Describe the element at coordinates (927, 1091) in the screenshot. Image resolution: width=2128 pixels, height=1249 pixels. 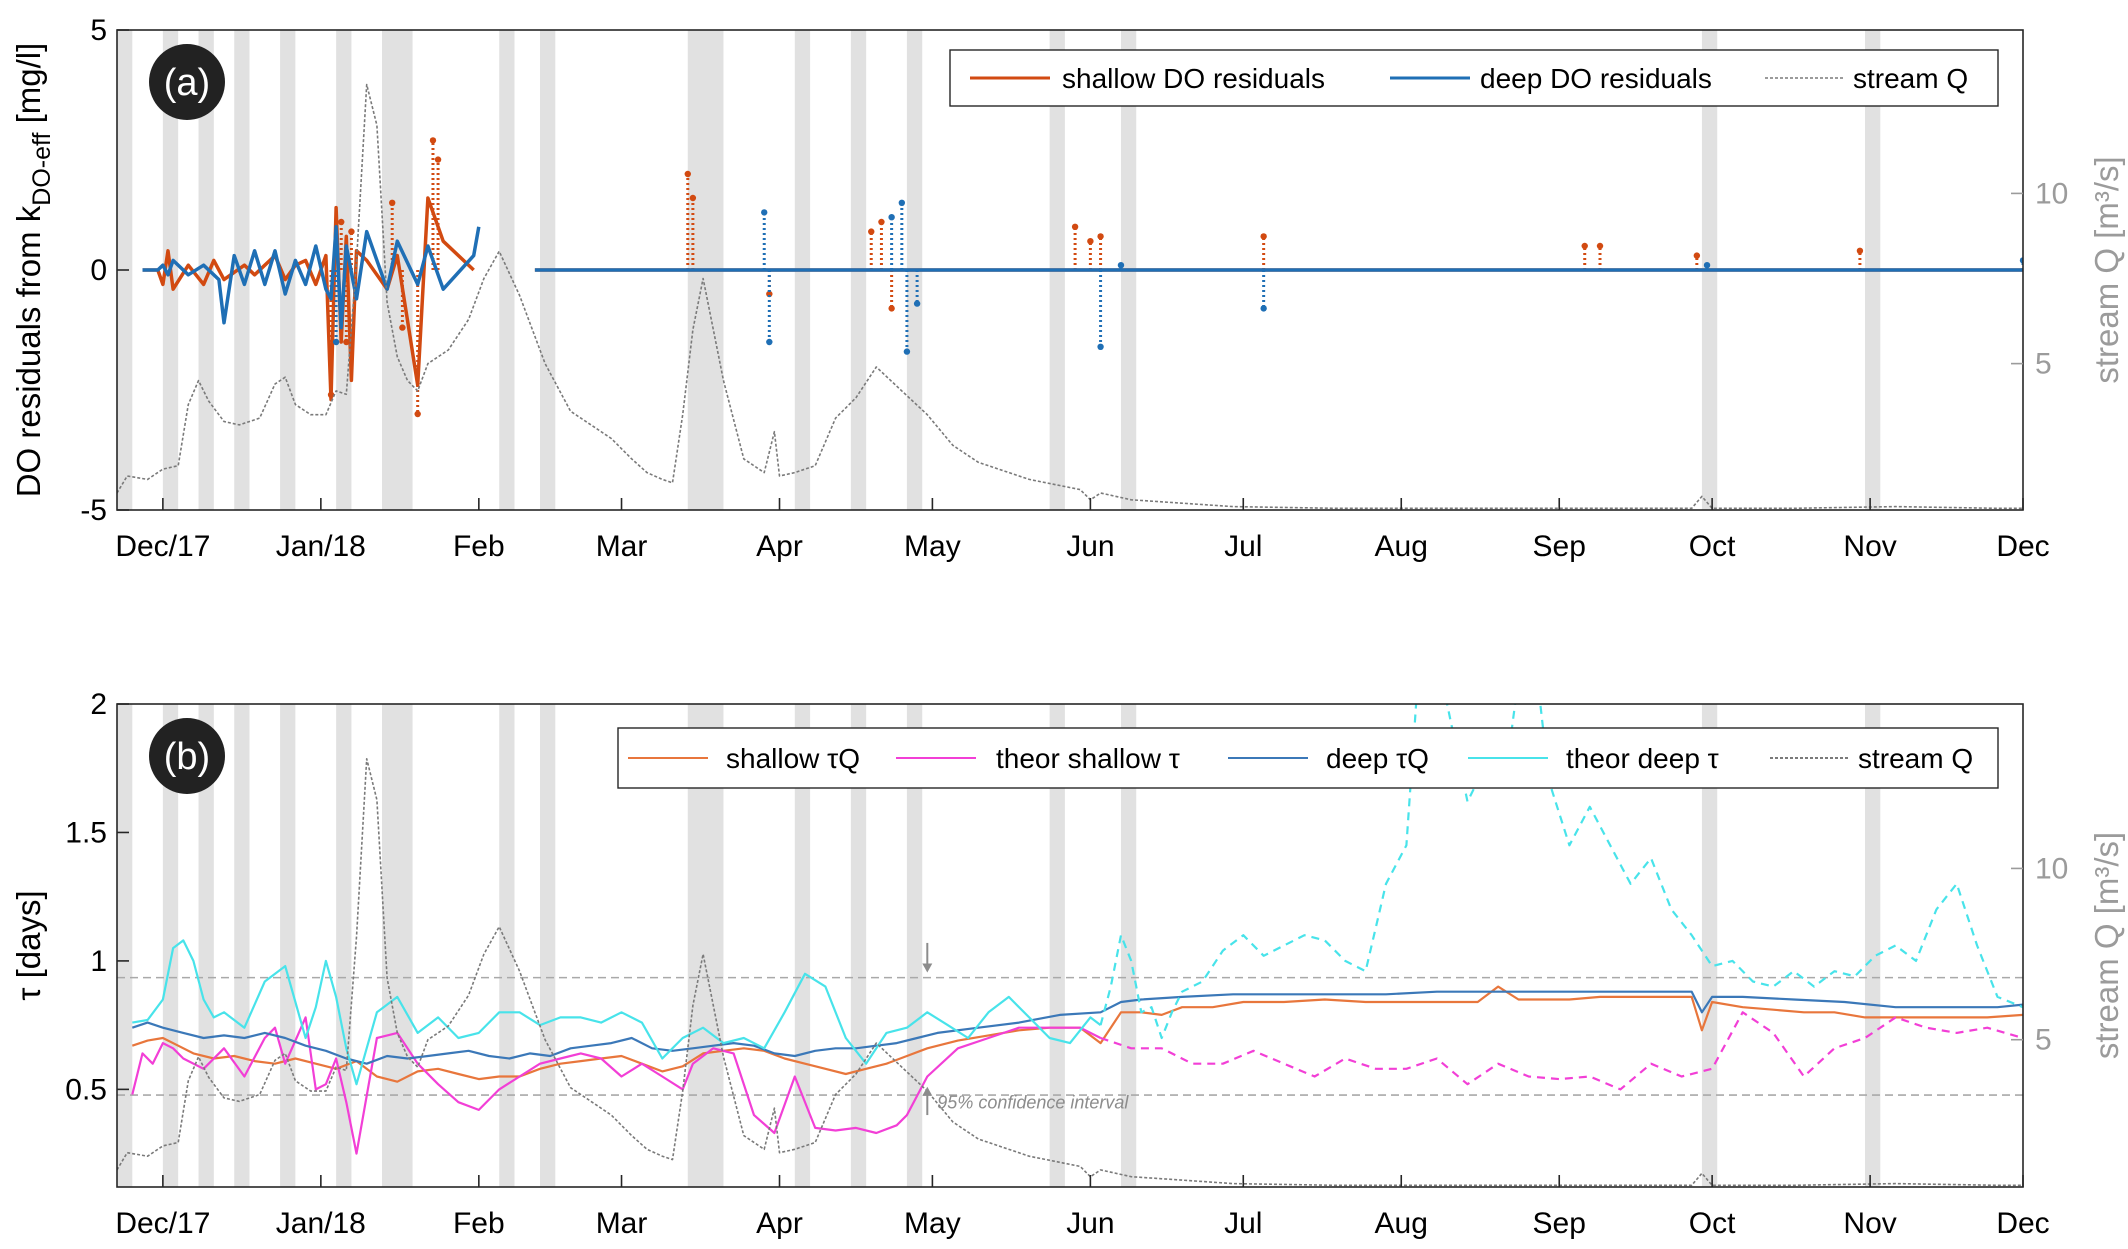
I see `ci-arrow-up-head` at that location.